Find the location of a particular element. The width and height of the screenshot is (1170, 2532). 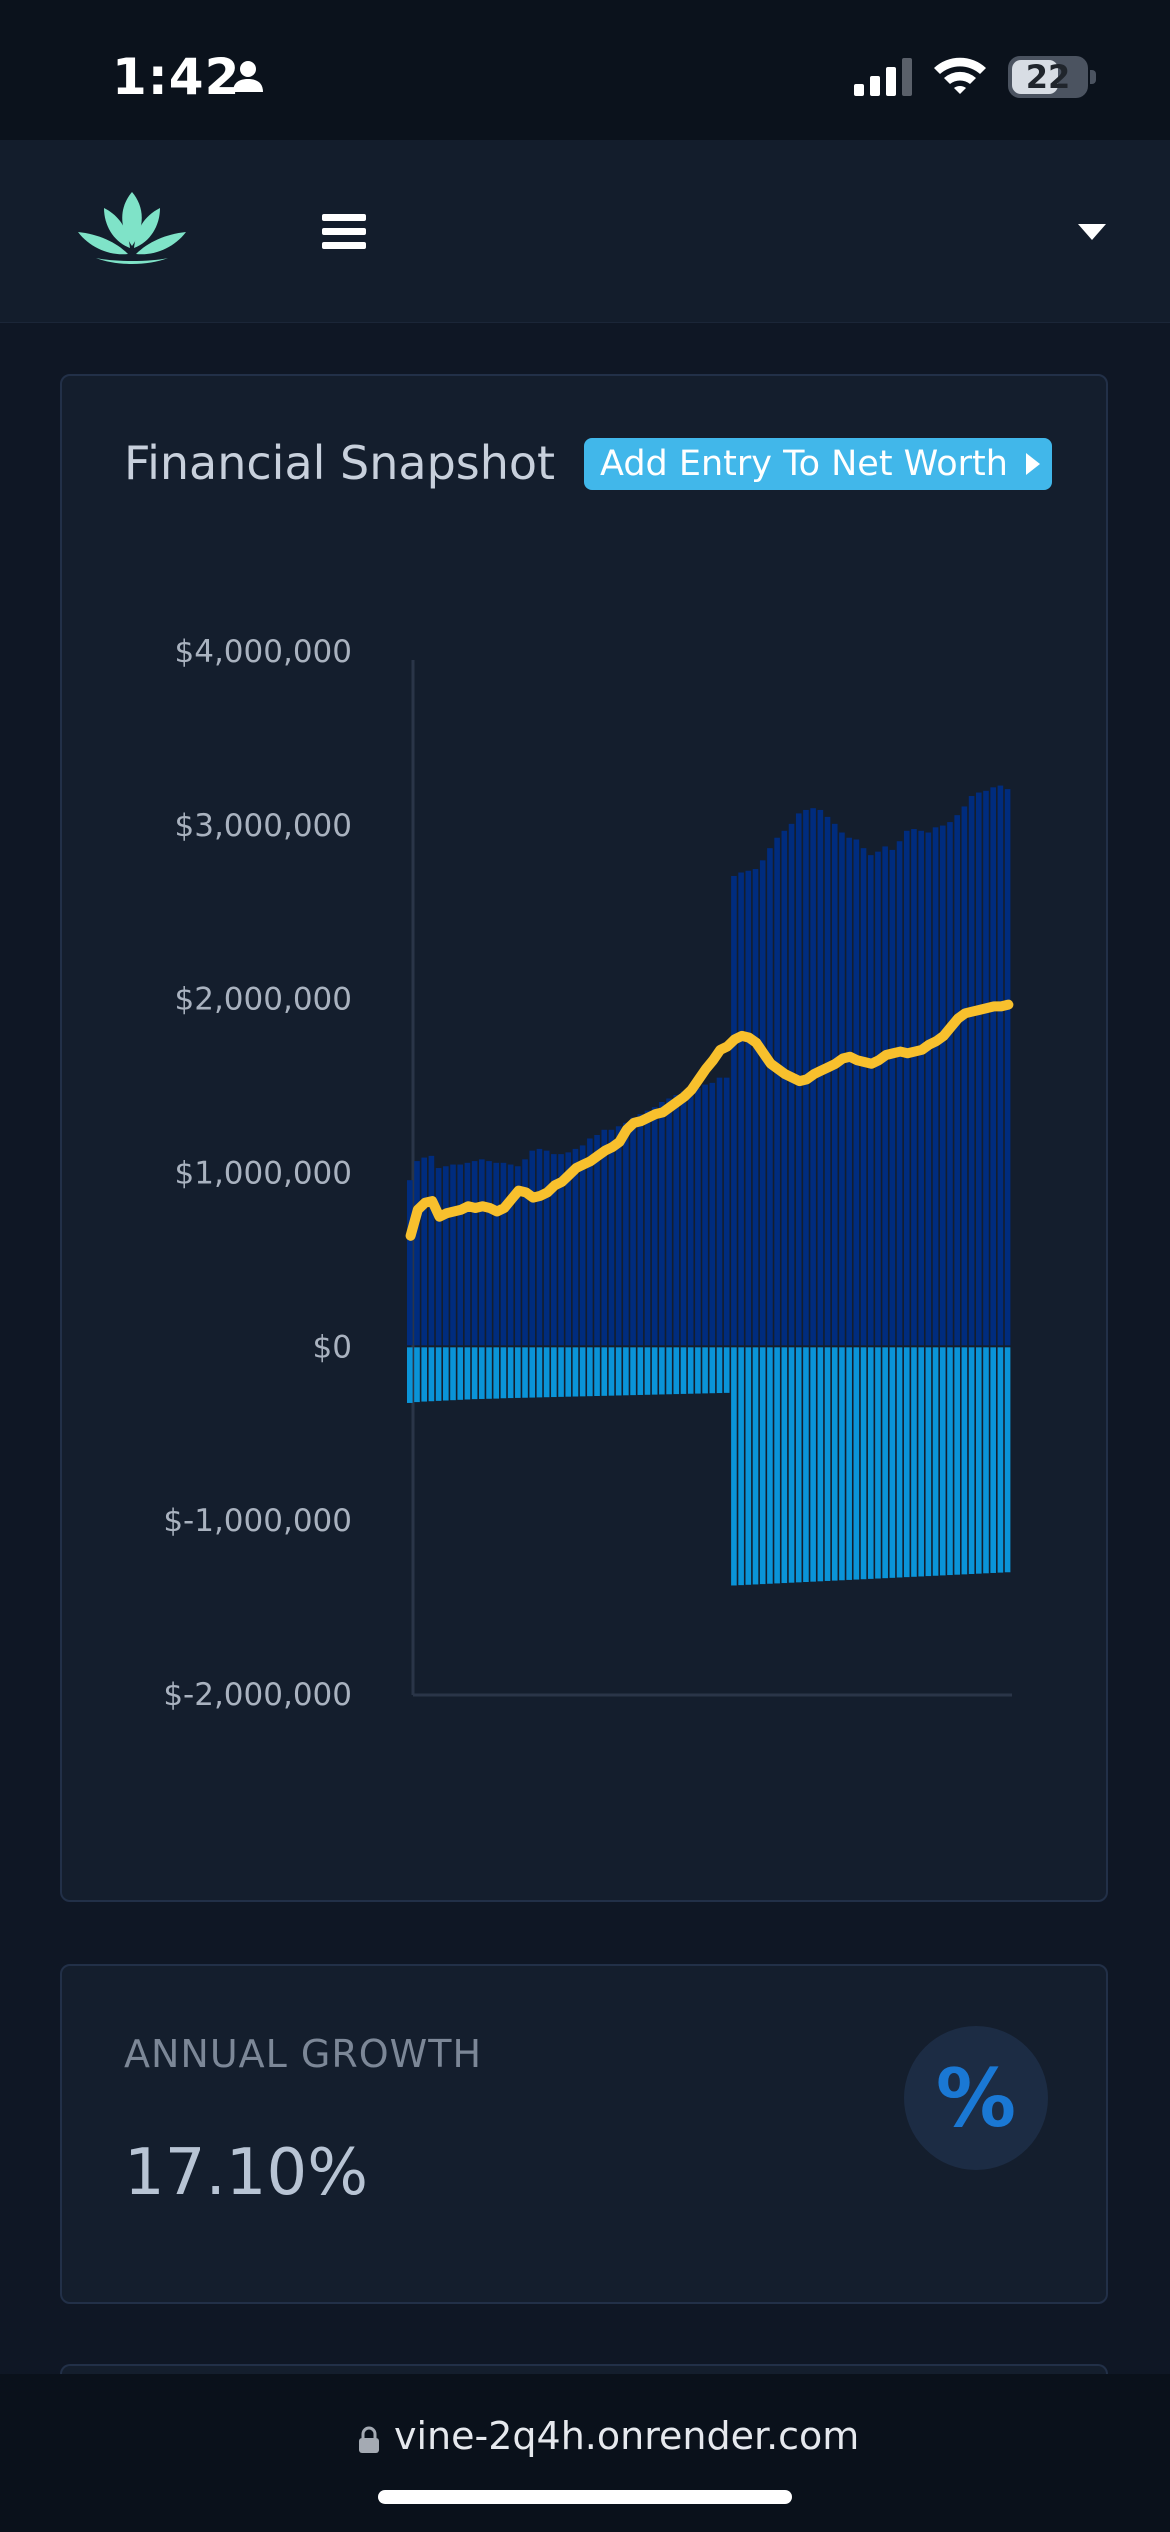

add-entry-label: Add Entry To Net Worth is located at coordinates (804, 464).